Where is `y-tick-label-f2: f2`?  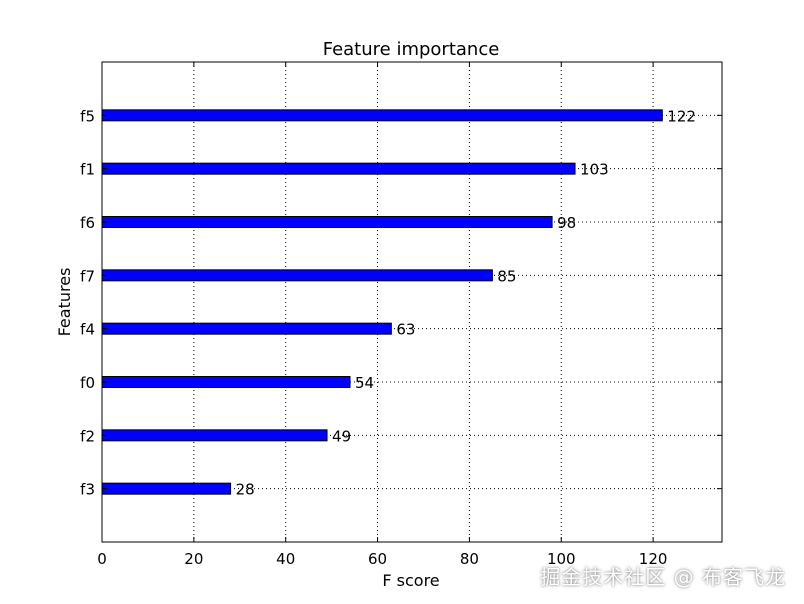
y-tick-label-f2: f2 is located at coordinates (87, 436).